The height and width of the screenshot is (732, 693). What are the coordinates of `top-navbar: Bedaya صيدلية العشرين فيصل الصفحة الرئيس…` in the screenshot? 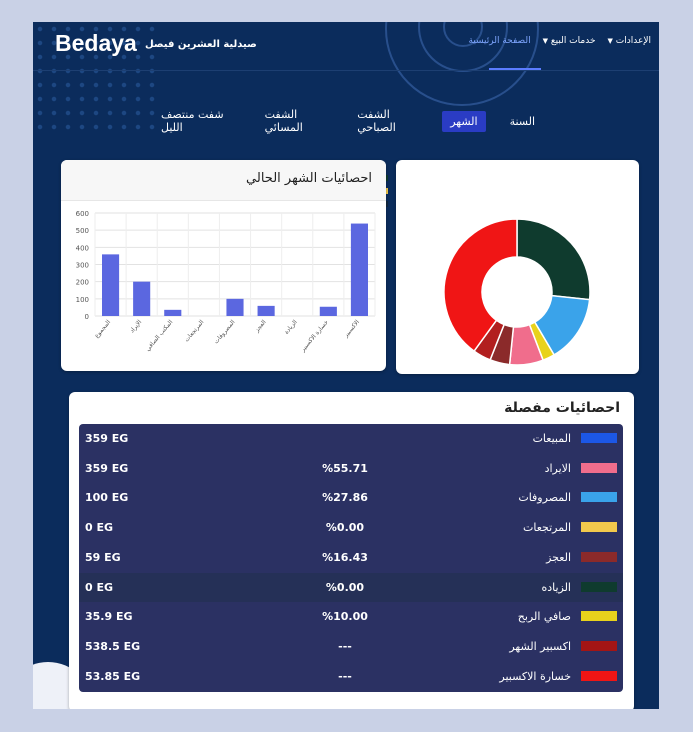 It's located at (346, 46).